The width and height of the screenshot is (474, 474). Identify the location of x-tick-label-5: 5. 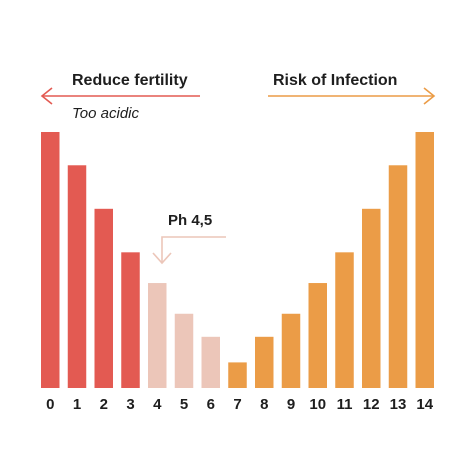
(184, 404).